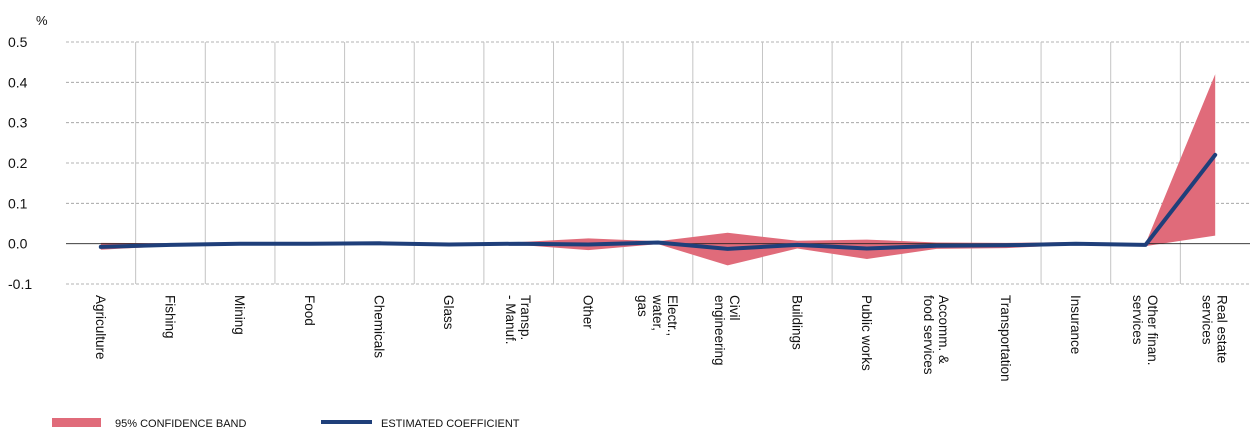 This screenshot has width=1258, height=428. I want to click on legend-band-label: 95% CONFIDENCE BAND, so click(180, 423).